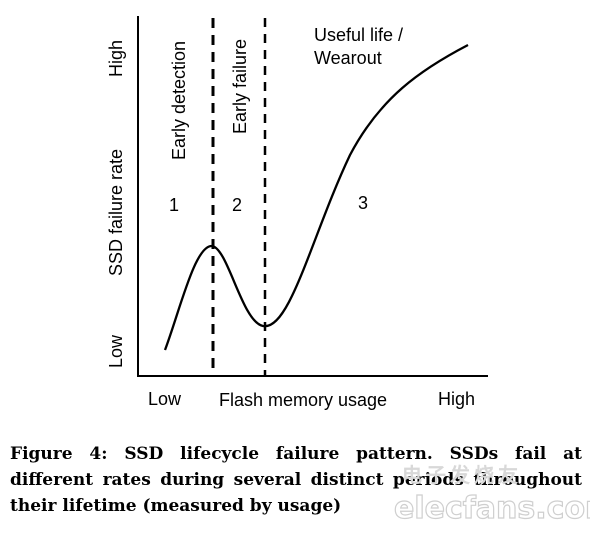  I want to click on region-3-label-line1: Useful life /, so click(358, 35).